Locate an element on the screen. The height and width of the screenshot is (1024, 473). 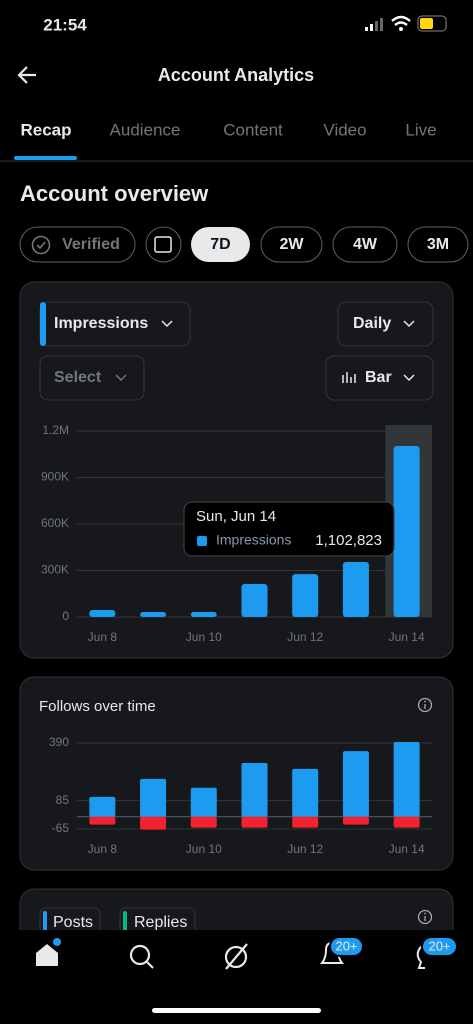
chip-label: 4W is located at coordinates (365, 244).